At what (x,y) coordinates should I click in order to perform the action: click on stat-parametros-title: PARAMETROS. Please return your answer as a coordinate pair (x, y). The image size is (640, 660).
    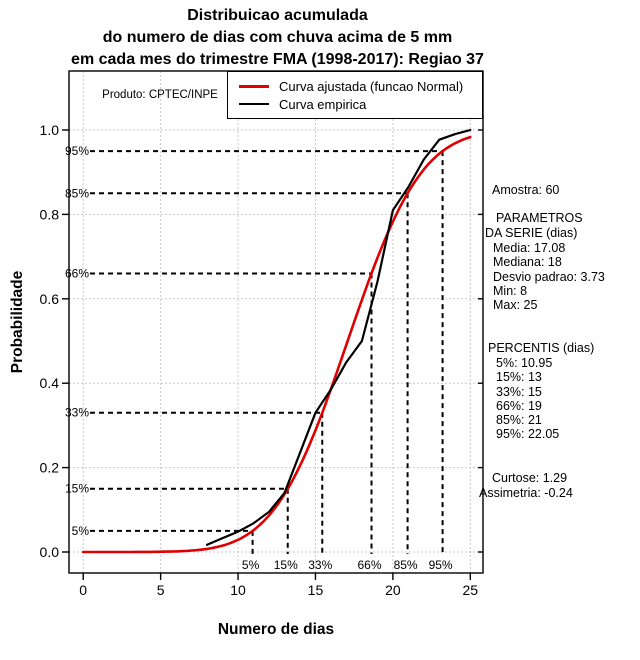
    Looking at the image, I should click on (539, 218).